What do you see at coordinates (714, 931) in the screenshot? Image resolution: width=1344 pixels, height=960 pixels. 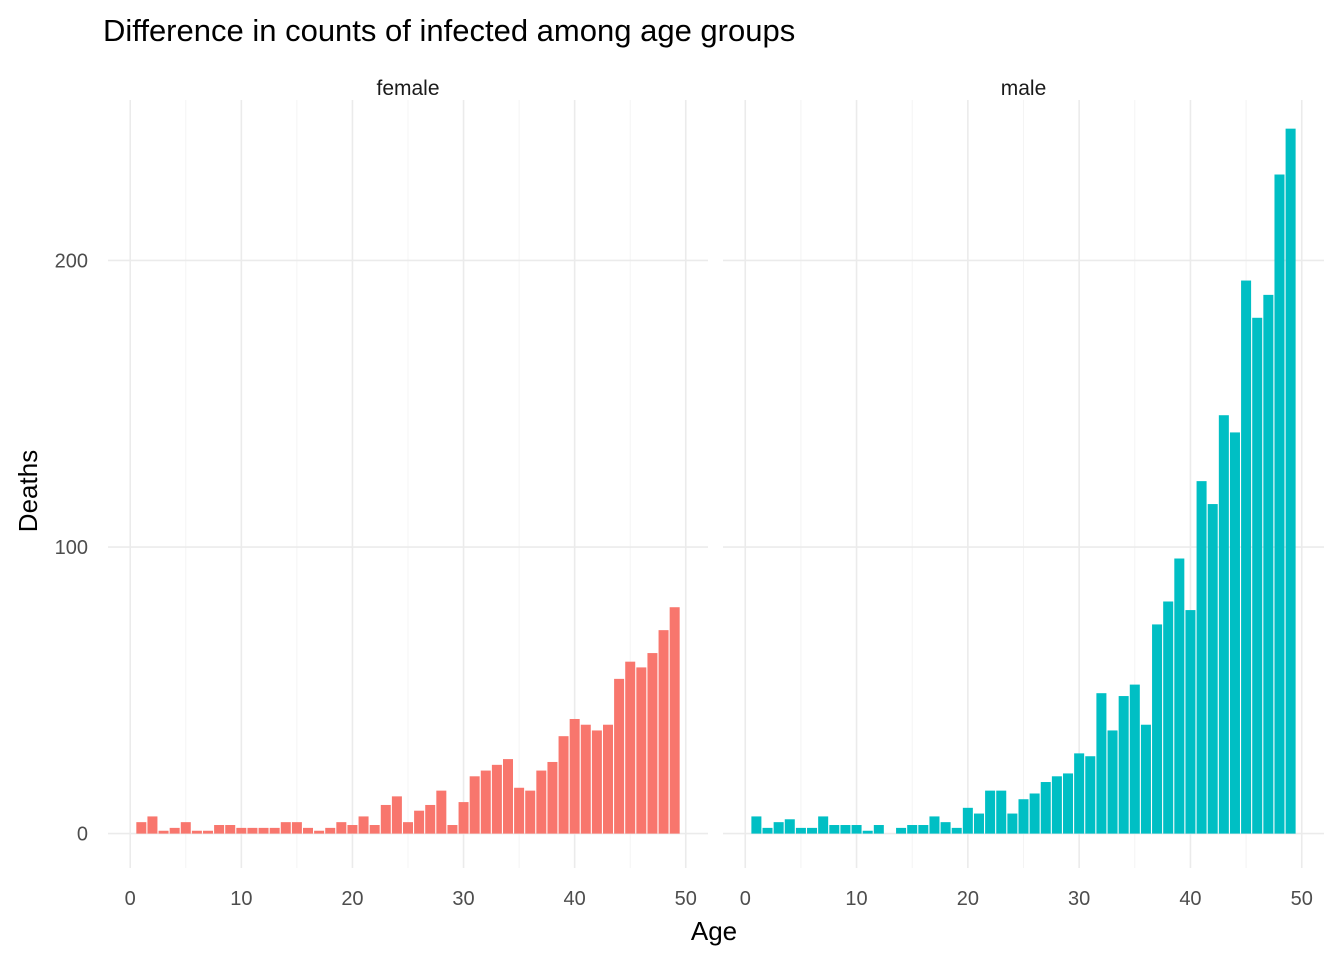 I see `x-axis-title: Age` at bounding box center [714, 931].